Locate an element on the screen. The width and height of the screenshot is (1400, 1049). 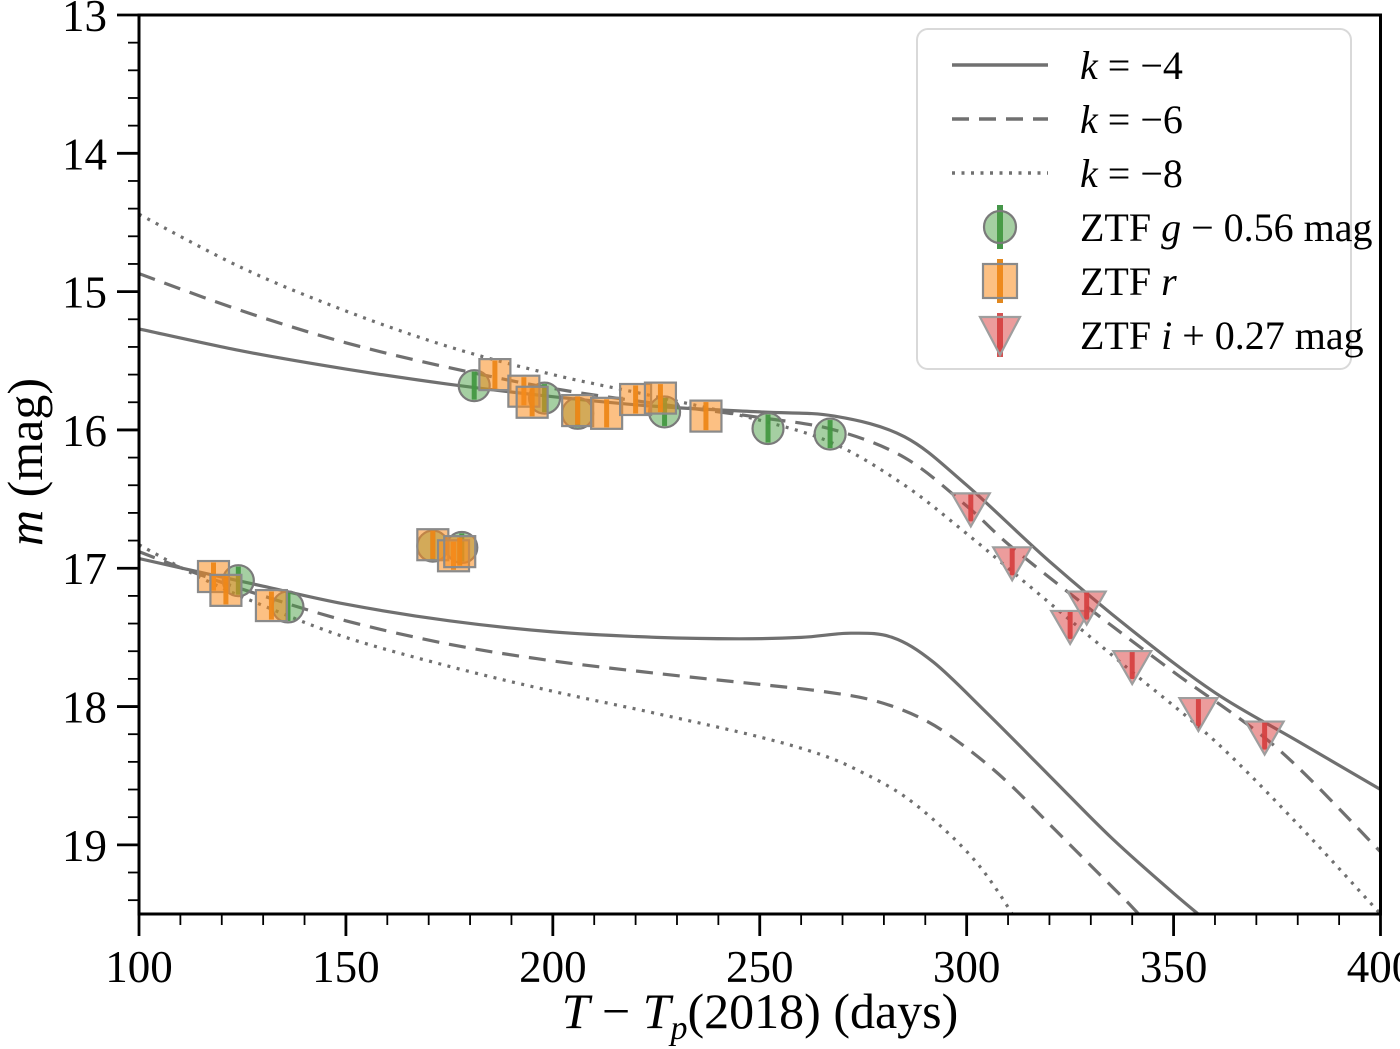
legend-row-ztf-i: ZTF i + 0.27 mag is located at coordinates (1154, 335).